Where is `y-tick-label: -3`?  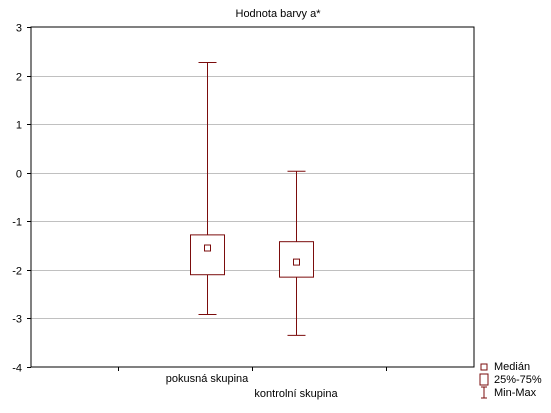 y-tick-label: -3 is located at coordinates (17, 320).